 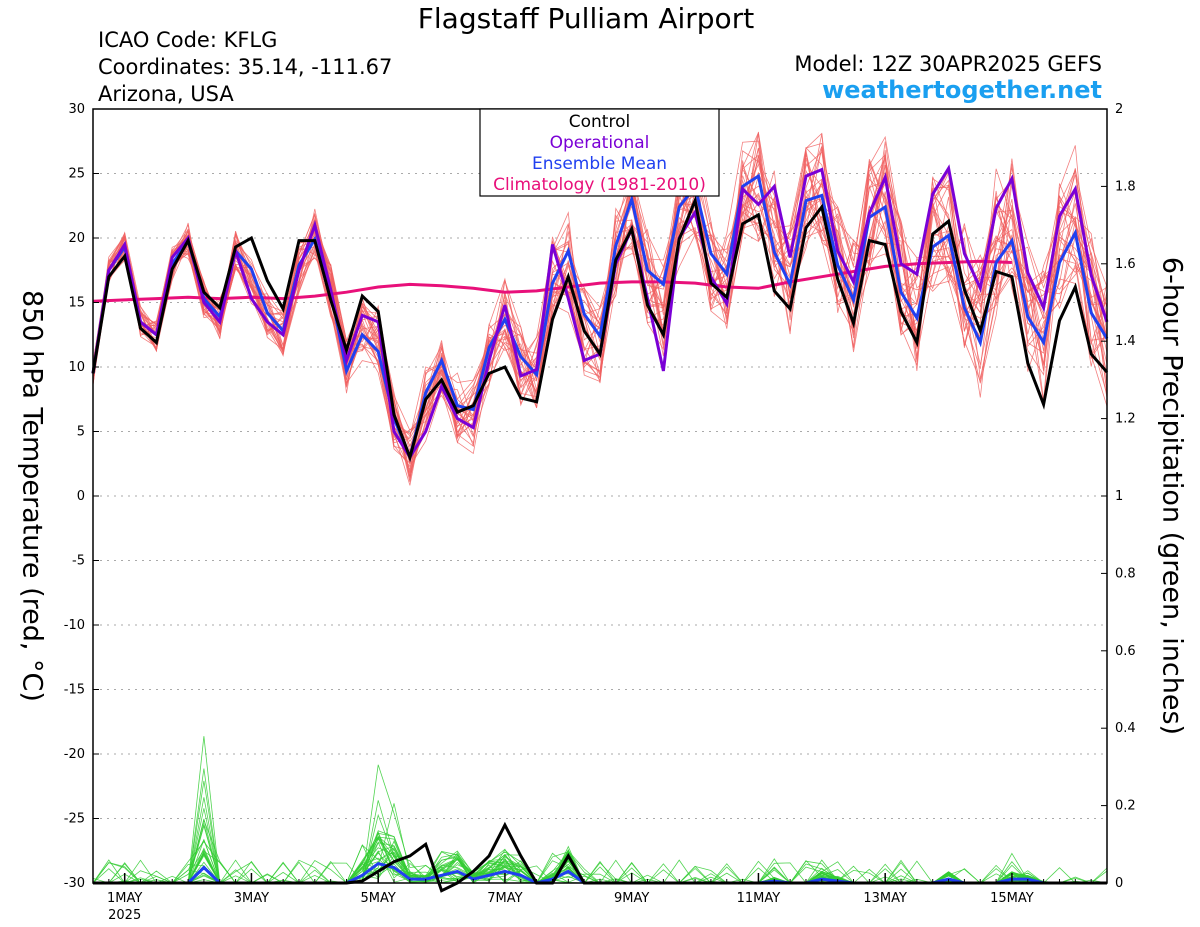 What do you see at coordinates (504, 898) in the screenshot?
I see `x-tick-label: 7MAY` at bounding box center [504, 898].